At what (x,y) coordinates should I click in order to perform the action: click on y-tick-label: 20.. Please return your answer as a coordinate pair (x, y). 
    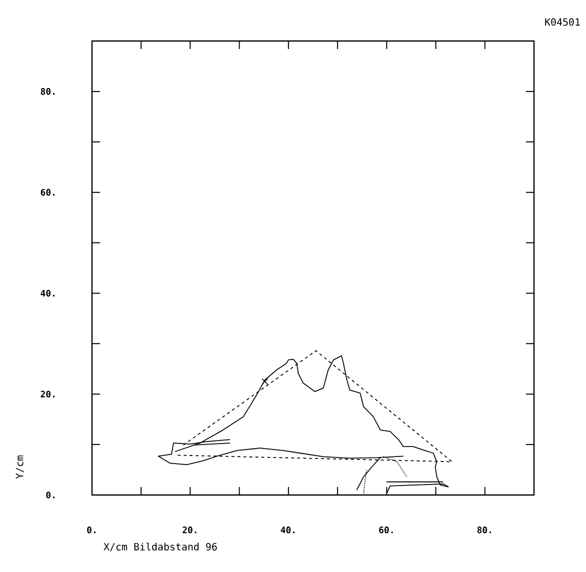
    Looking at the image, I should click on (47, 394).